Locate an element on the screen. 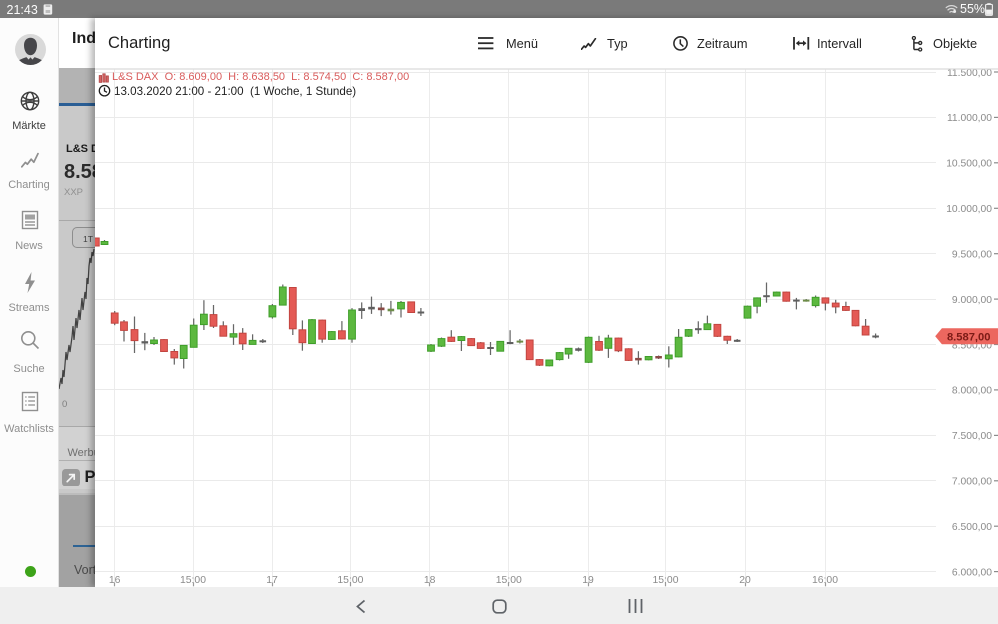 This screenshot has height=624, width=998. svg-text: 16 is located at coordinates (115, 580).